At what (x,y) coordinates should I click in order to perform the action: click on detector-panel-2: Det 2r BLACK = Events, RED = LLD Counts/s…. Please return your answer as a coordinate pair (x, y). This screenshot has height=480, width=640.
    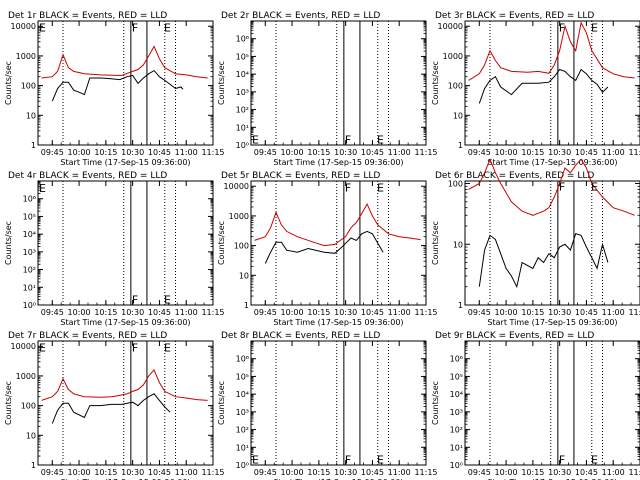
    Looking at the image, I should click on (327, 89).